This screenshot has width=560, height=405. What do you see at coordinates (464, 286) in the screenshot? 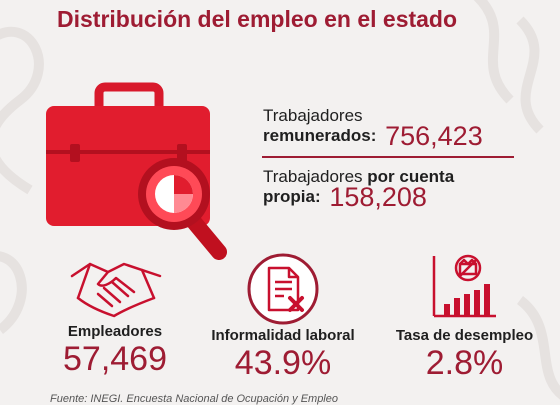
I see `factory-chart-icon` at bounding box center [464, 286].